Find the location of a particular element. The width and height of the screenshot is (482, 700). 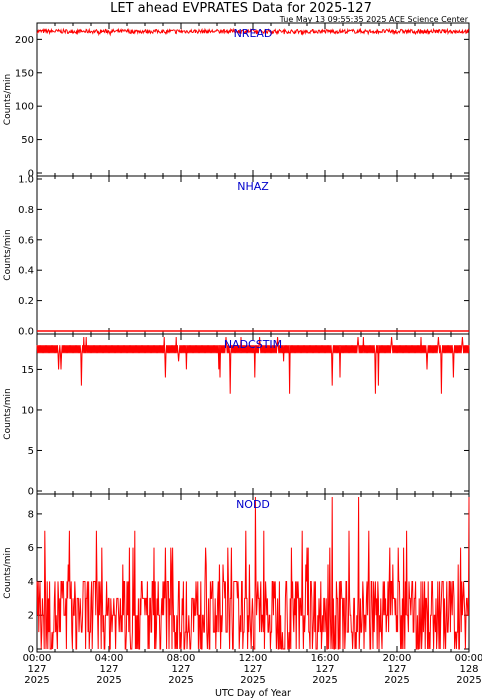

x-tick-label: 12:00 is located at coordinates (253, 658).